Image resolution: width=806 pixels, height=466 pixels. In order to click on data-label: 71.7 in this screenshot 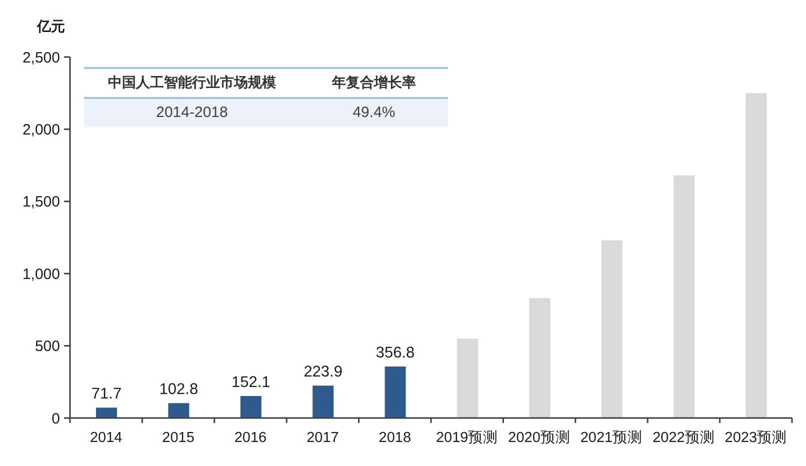, I will do `click(106, 394)`.